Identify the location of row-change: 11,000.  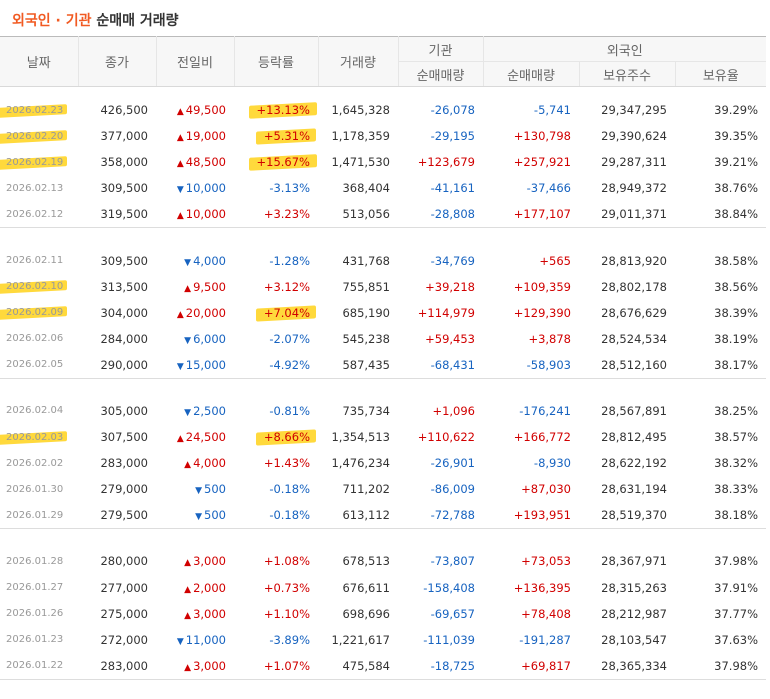
(205, 639).